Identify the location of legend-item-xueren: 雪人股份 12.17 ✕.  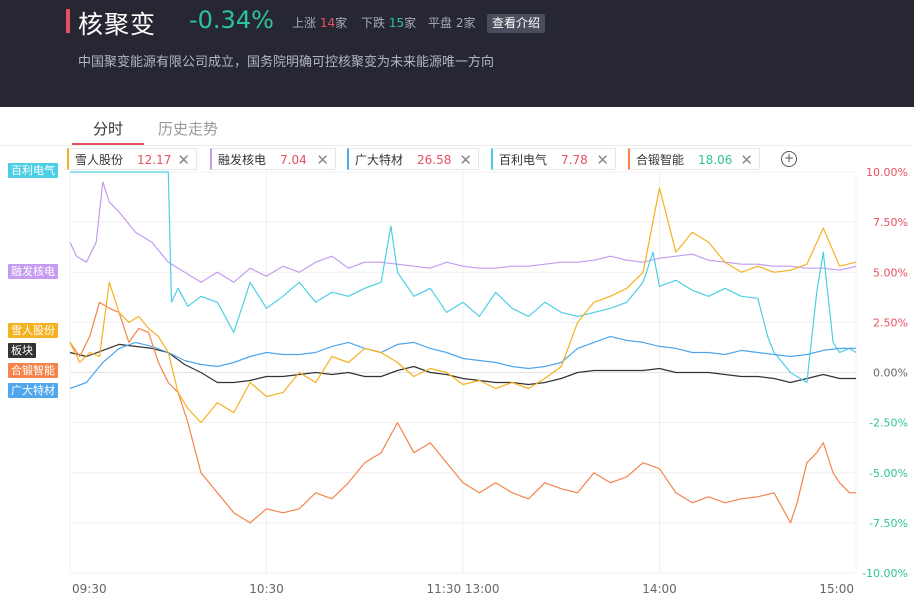
(132, 159).